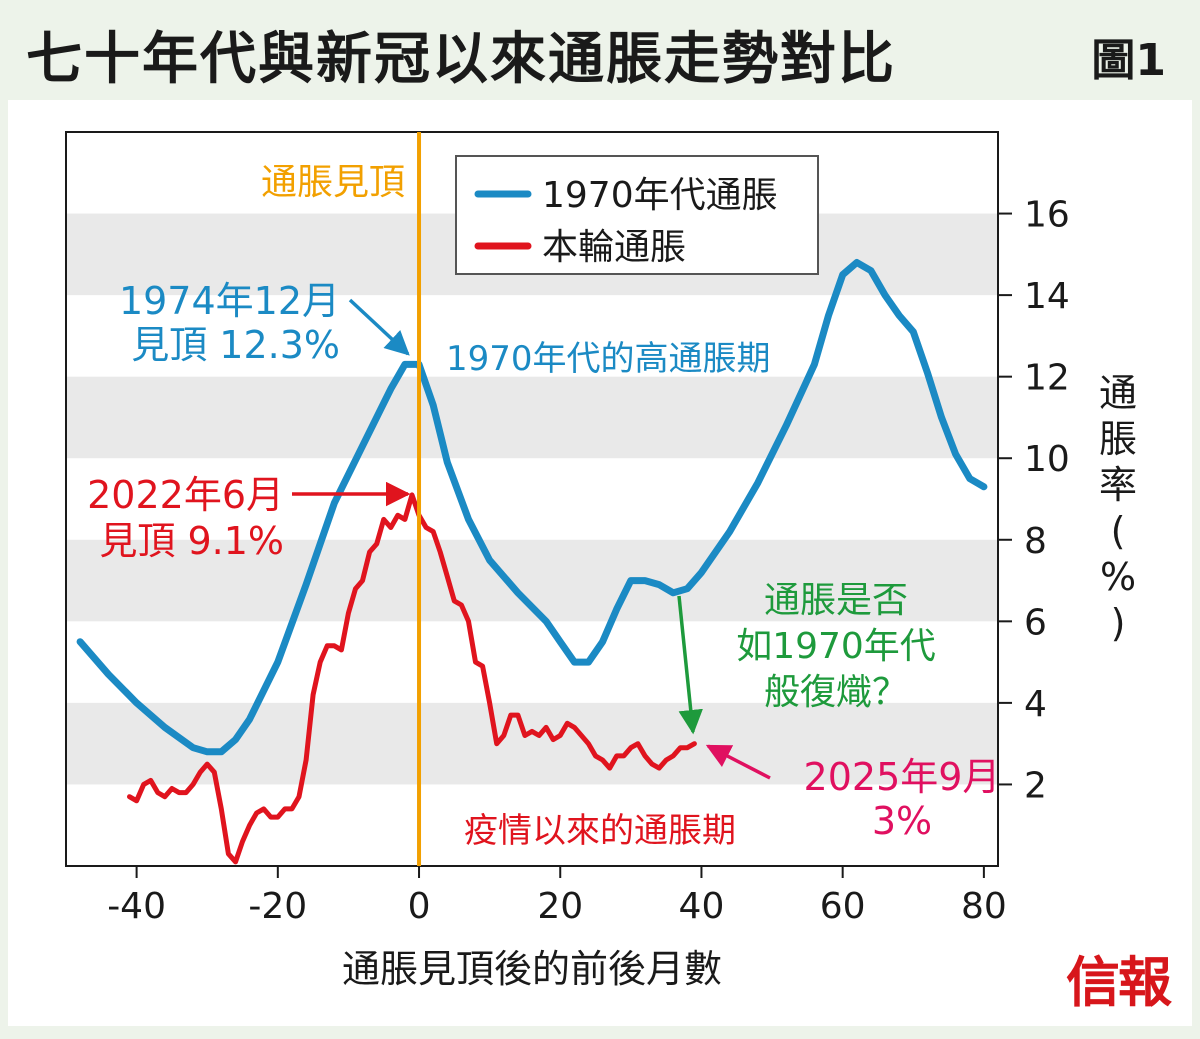 The height and width of the screenshot is (1039, 1200). I want to click on figure-number: 圖1, so click(1128, 60).